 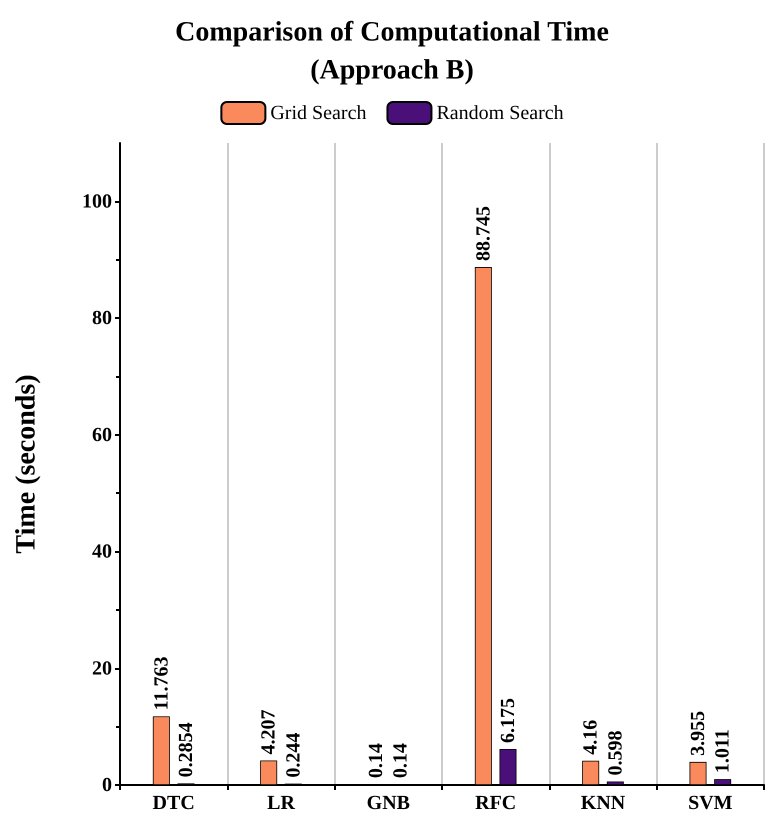 What do you see at coordinates (507, 720) in the screenshot?
I see `data-label: 6.175` at bounding box center [507, 720].